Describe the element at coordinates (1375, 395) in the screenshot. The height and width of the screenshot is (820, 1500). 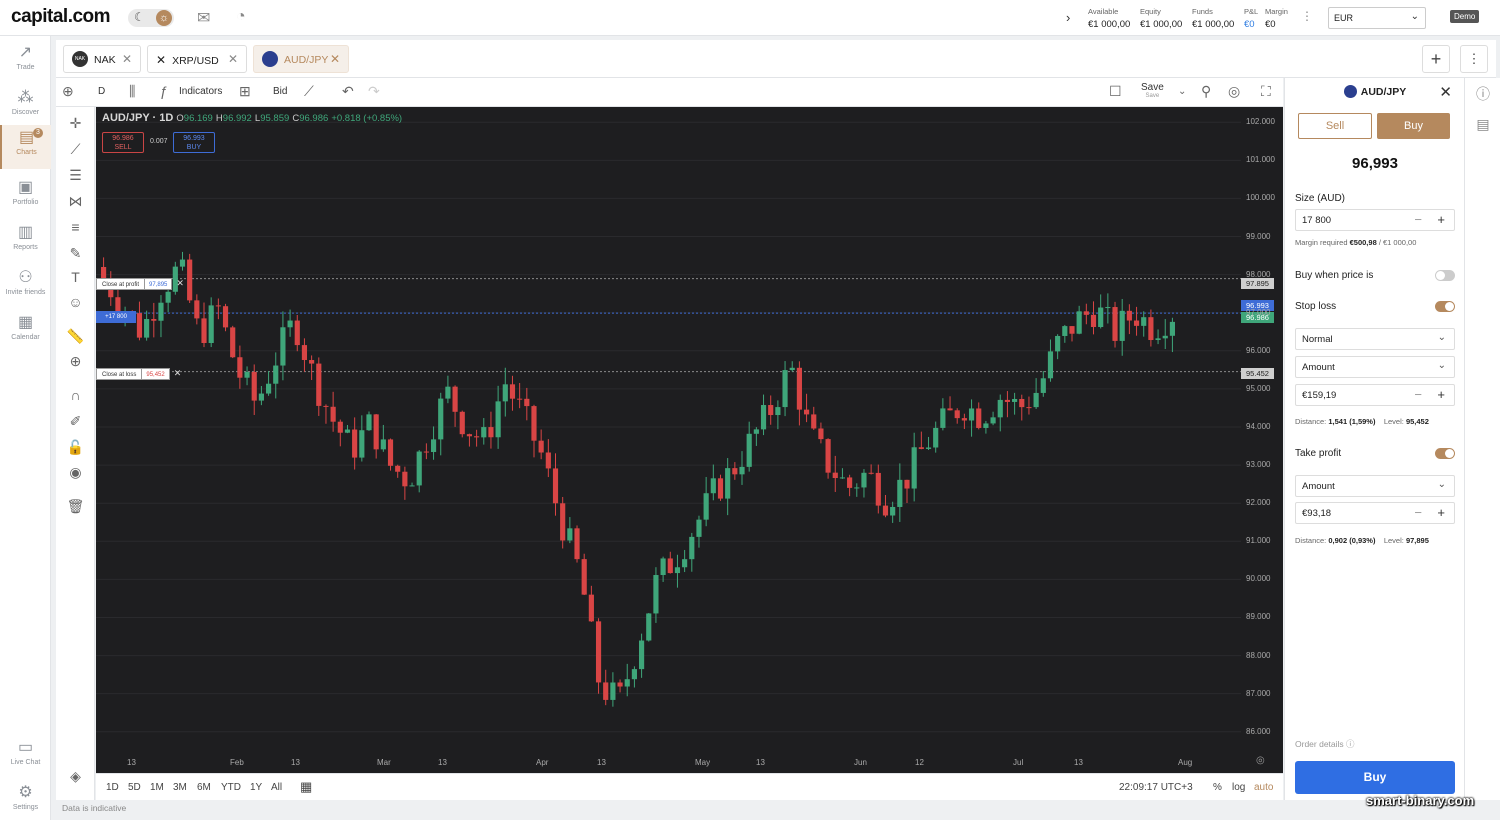
I see `stop-loss-amount-input: €159,19 − +` at that location.